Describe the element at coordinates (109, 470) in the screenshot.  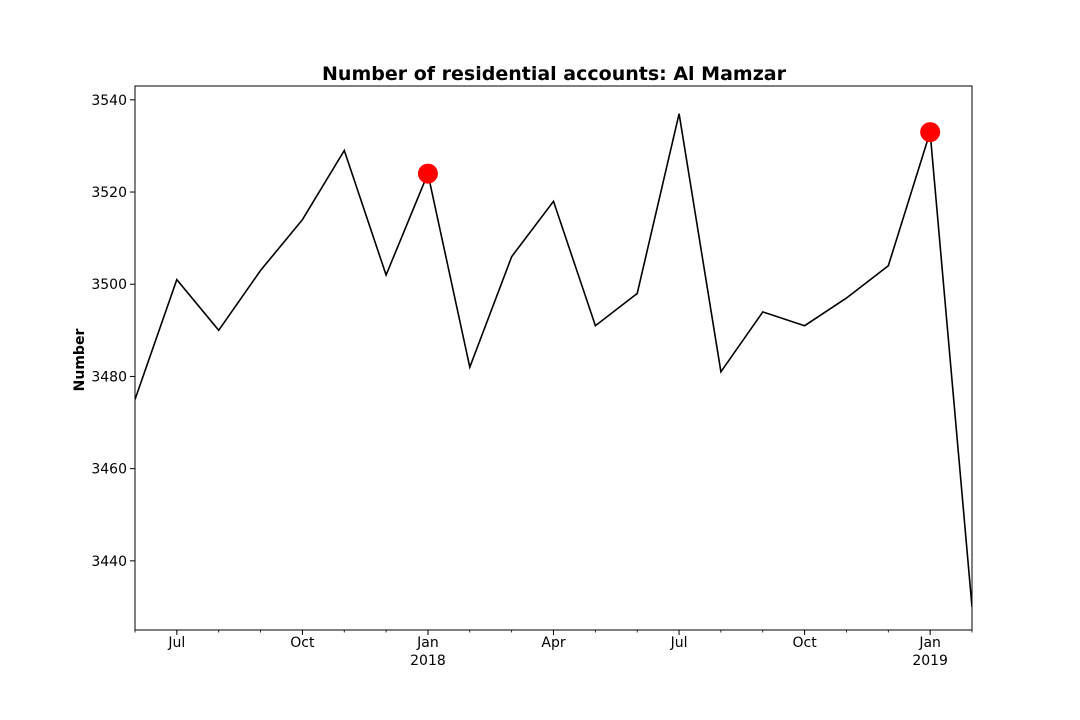
I see `y-tick-label: 3460` at that location.